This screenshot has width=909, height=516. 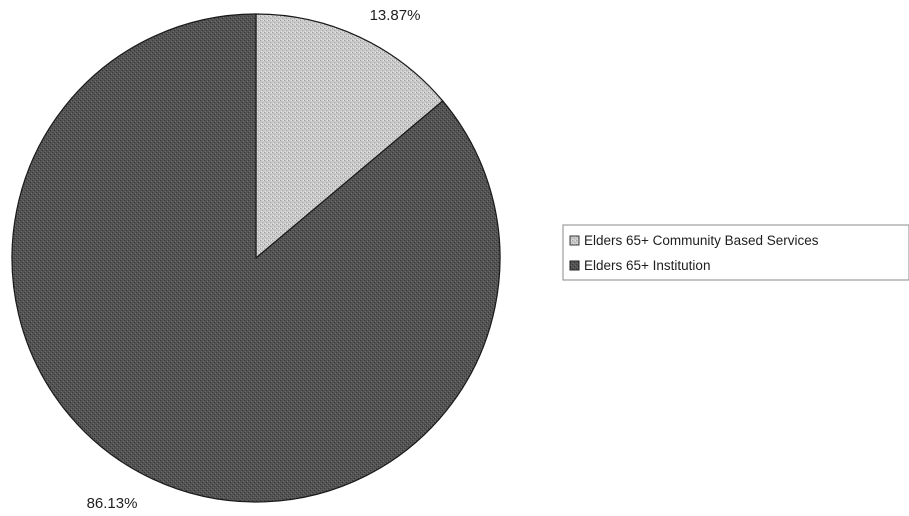 What do you see at coordinates (647, 265) in the screenshot?
I see `legend-label-institution: Elders 65+ Institution` at bounding box center [647, 265].